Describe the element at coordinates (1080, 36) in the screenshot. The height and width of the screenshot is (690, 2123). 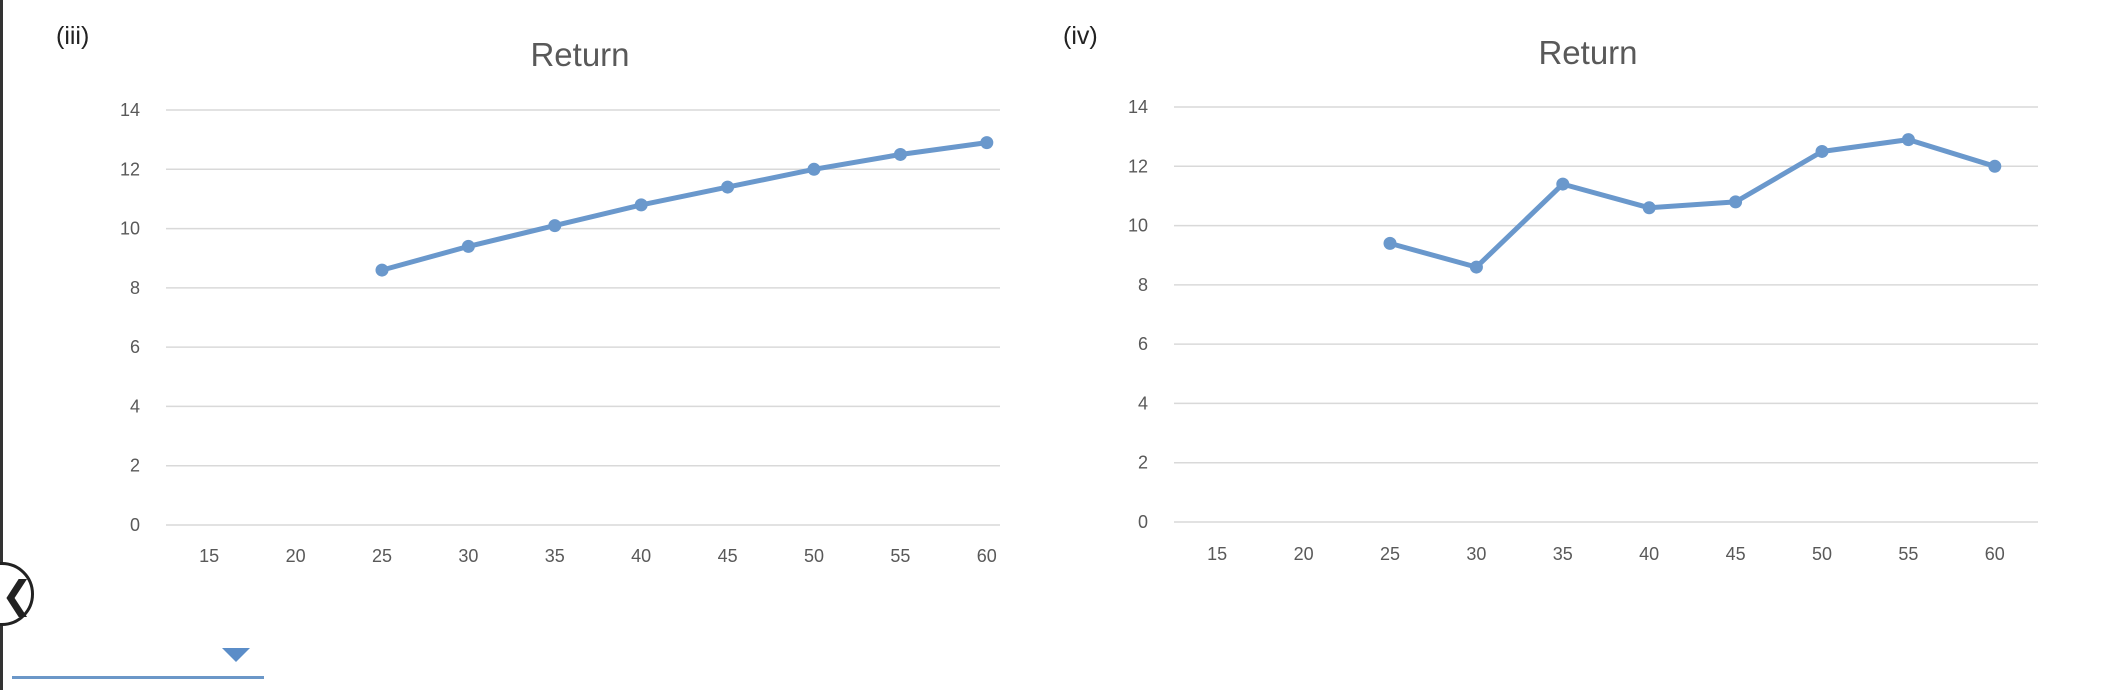
I see `panel-label-iv: (iv)` at that location.